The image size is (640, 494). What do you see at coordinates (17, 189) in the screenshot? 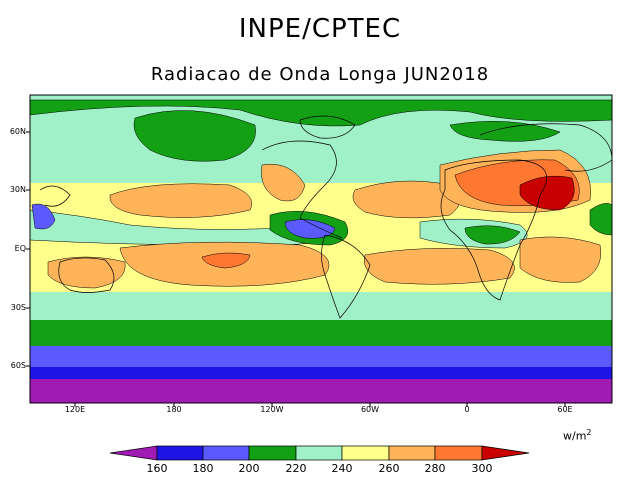
I see `lat-label-30n: 30N` at bounding box center [17, 189].